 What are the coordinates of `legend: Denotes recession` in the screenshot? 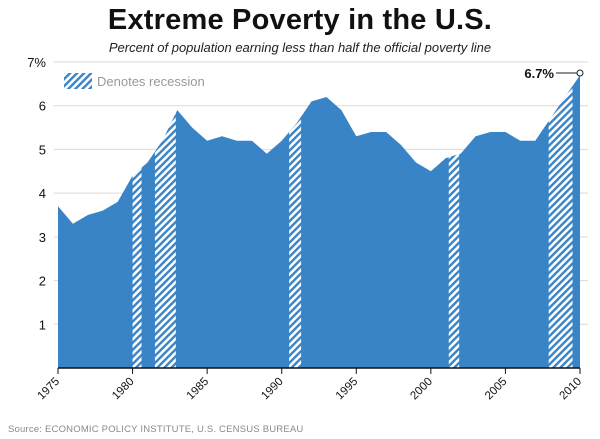 It's located at (134, 81).